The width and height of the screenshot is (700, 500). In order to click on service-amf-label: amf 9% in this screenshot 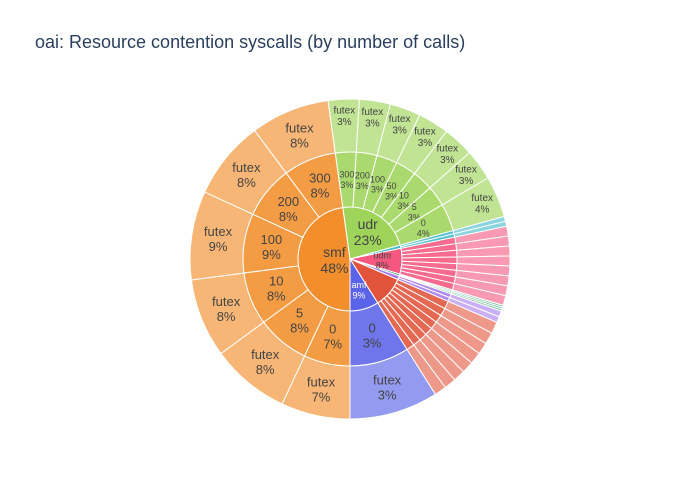, I will do `click(359, 290)`.